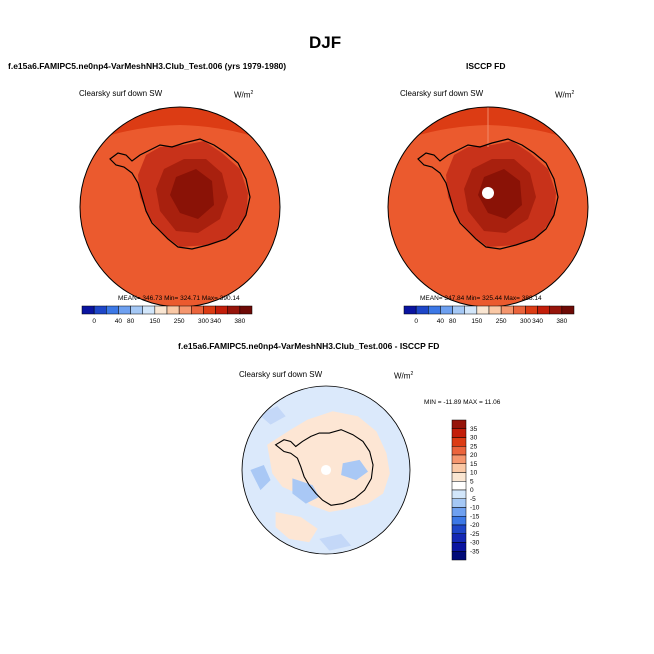 Image resolution: width=654 pixels, height=654 pixels. I want to click on diff-map, so click(326, 470).